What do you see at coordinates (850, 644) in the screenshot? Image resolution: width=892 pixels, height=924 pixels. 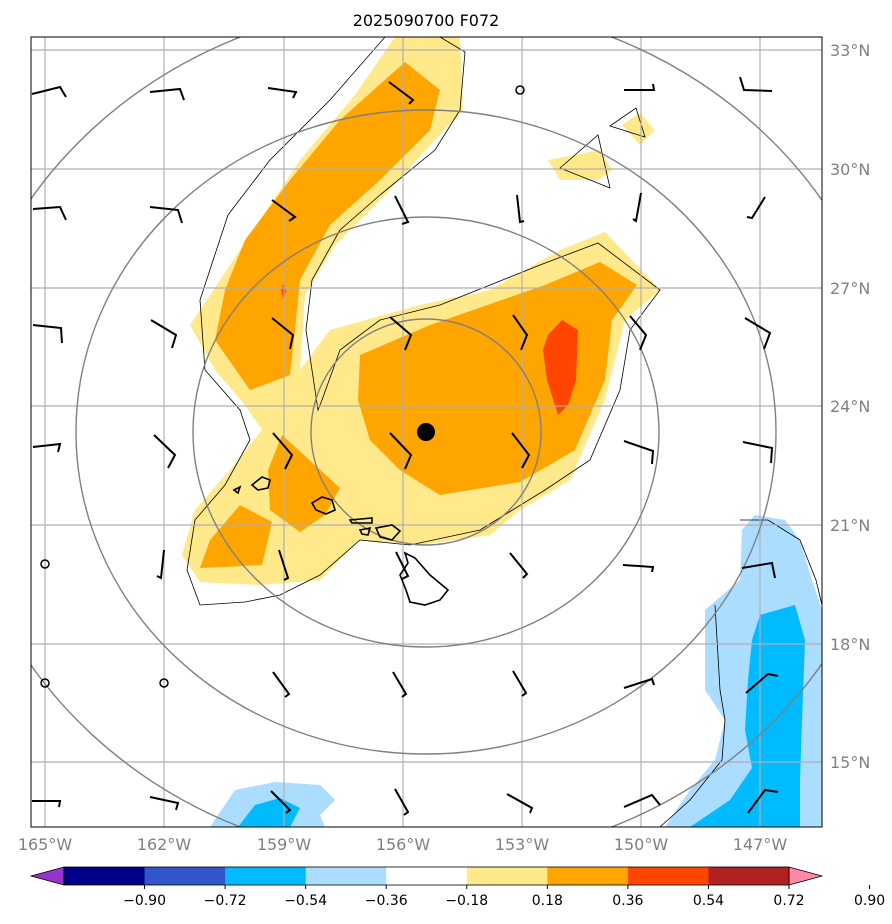 I see `lat-tick-label: 18°N` at bounding box center [850, 644].